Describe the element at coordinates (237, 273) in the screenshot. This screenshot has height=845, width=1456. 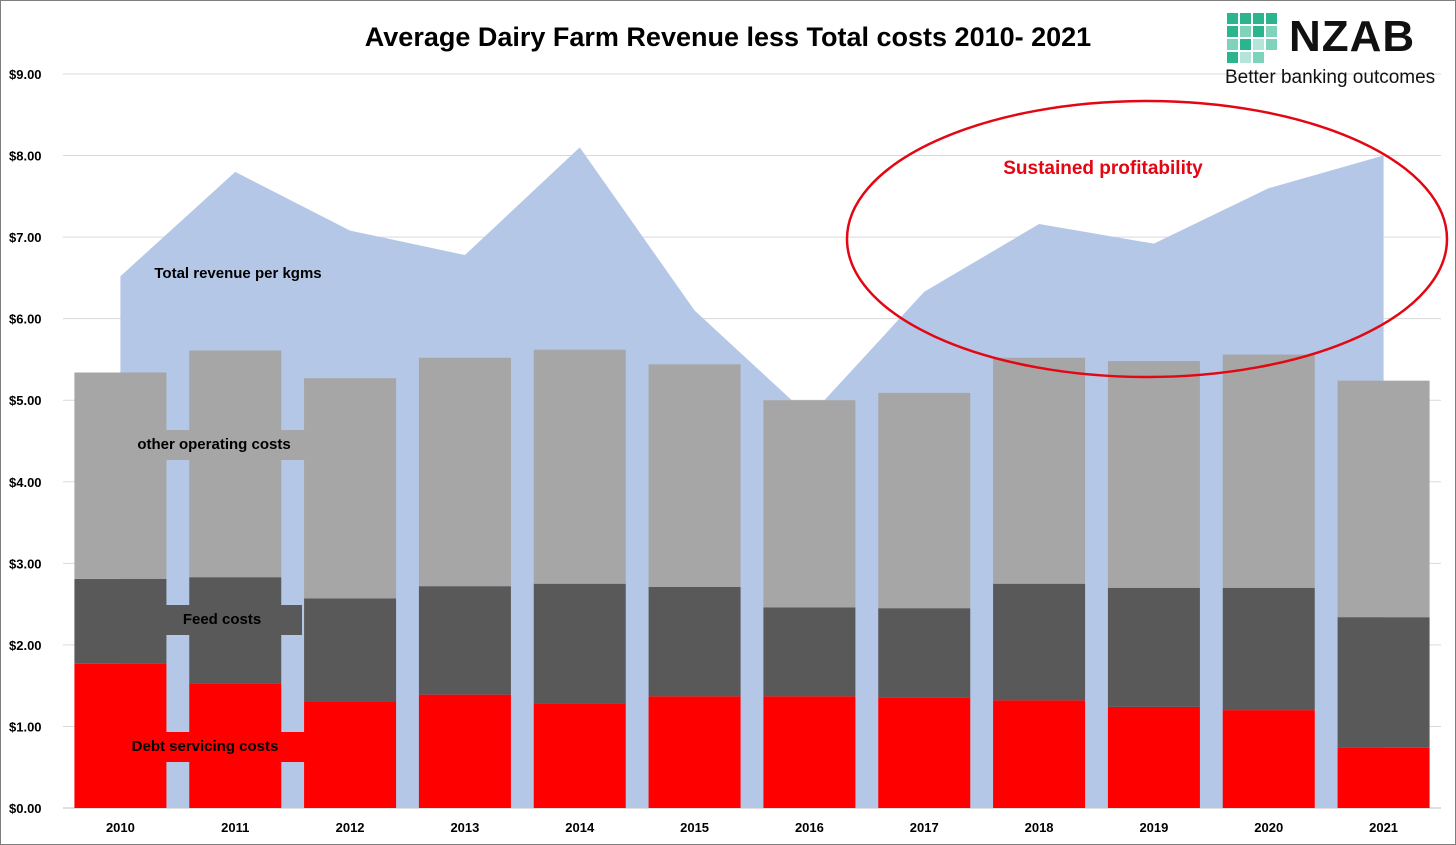
I see `revenue-series-label: Total revenue per kgms` at that location.